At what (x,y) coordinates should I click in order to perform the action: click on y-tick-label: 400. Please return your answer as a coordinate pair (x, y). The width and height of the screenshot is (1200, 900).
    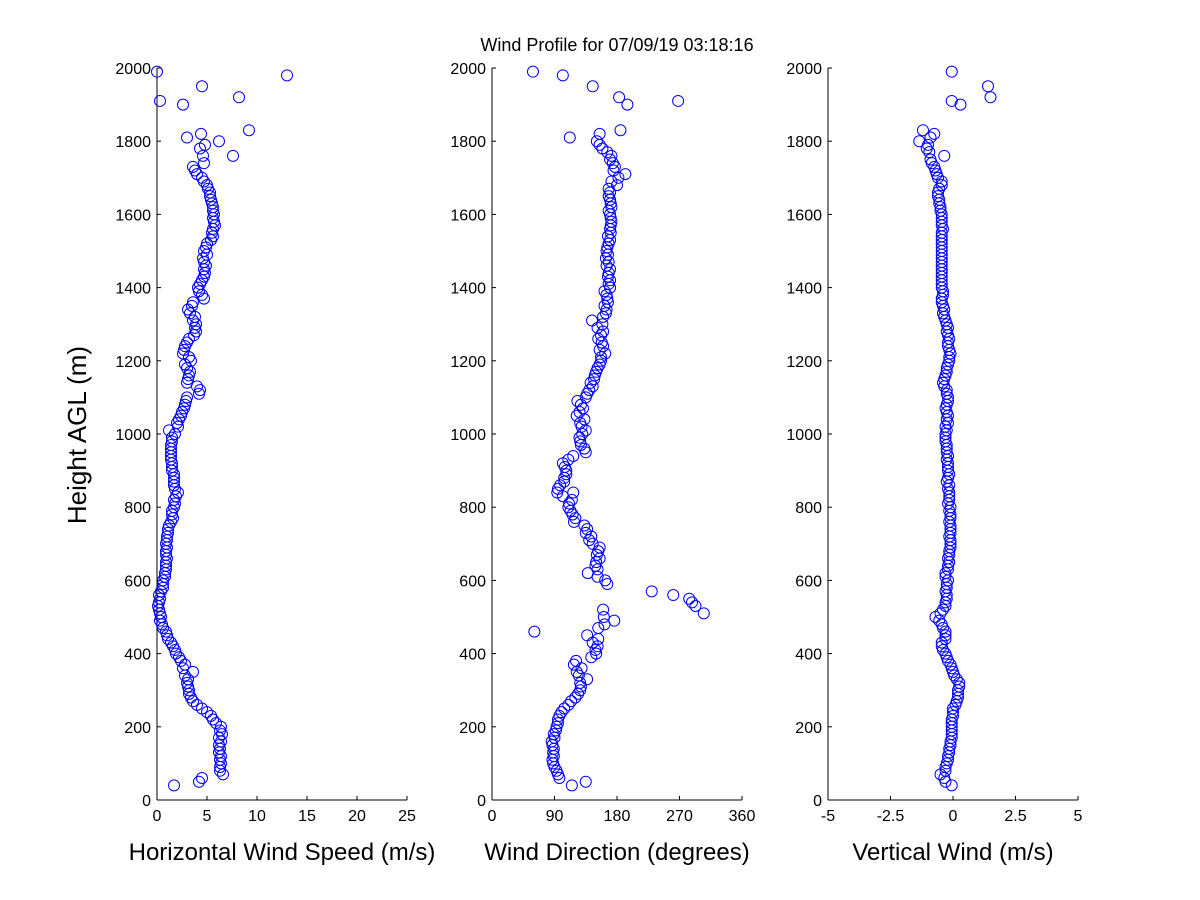
    Looking at the image, I should click on (472, 655).